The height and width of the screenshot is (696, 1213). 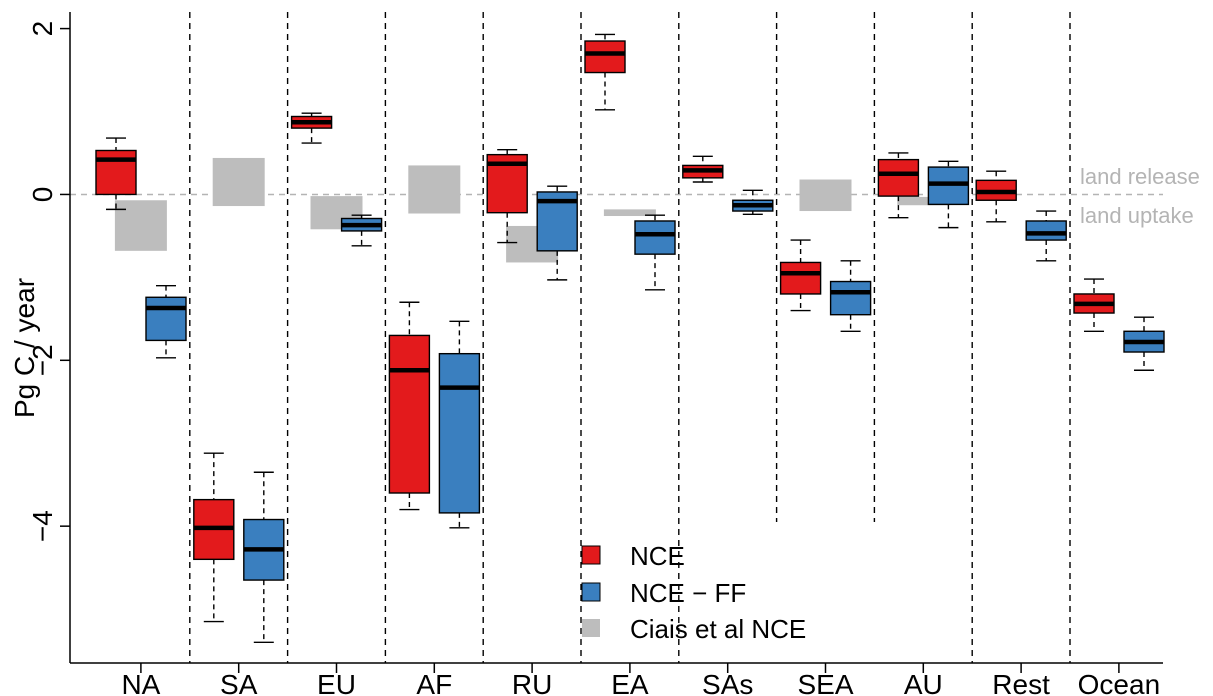 I want to click on y-tick-label: −2, so click(x=42, y=360).